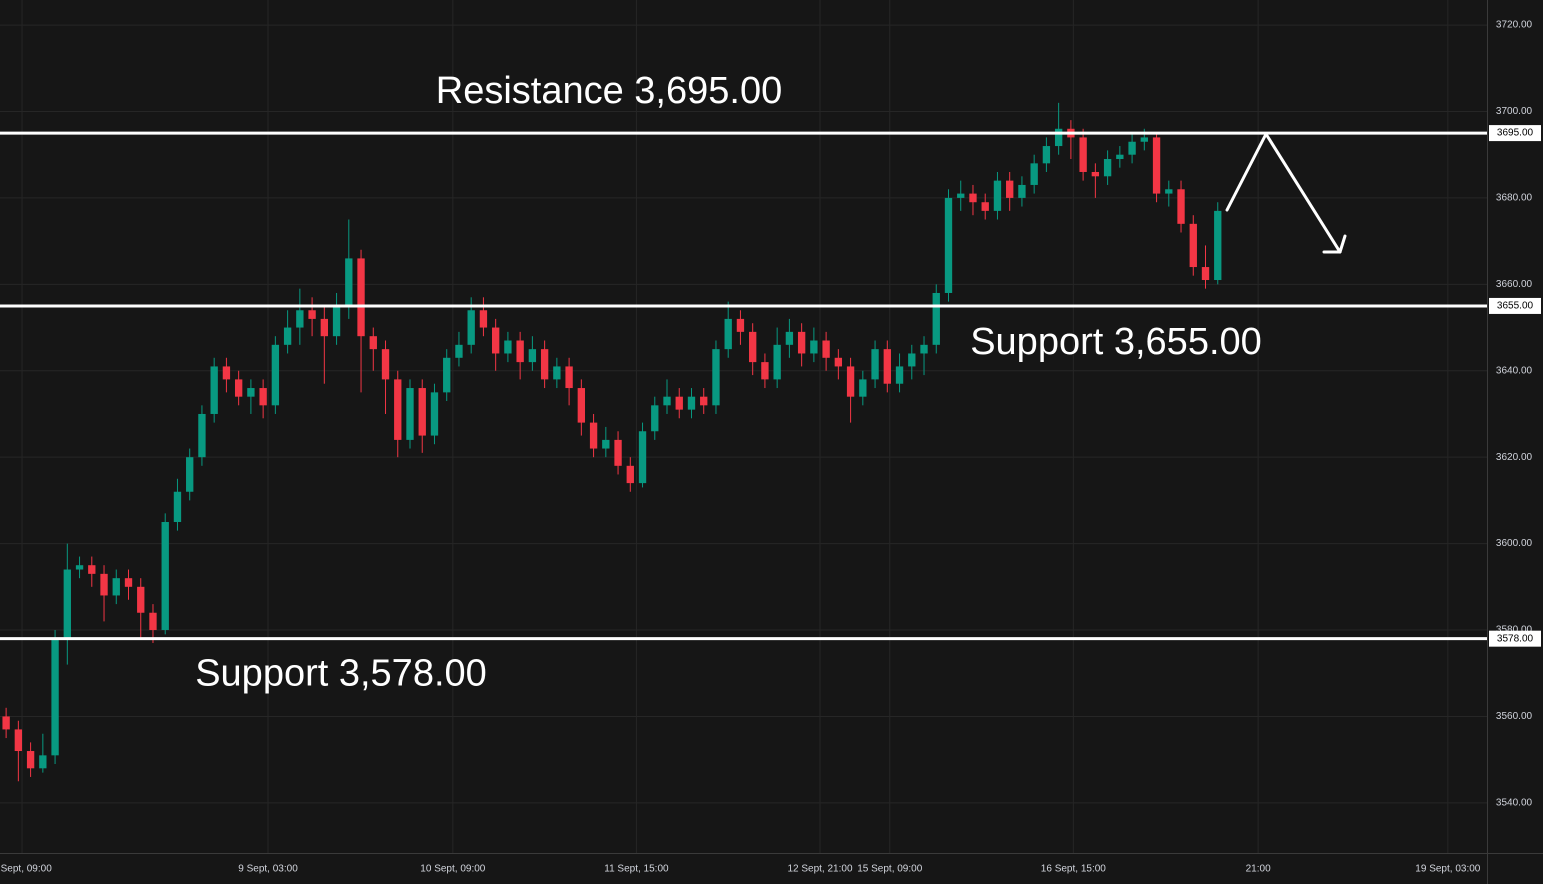  I want to click on projection-arrow, so click(1286, 193).